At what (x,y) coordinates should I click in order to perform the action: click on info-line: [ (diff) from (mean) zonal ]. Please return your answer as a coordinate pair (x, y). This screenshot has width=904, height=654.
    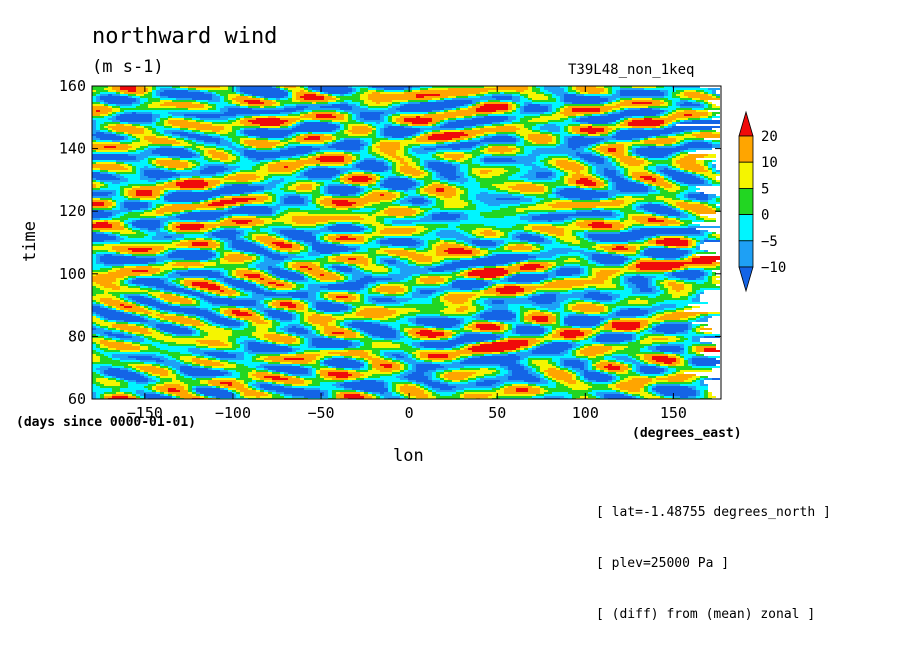
    Looking at the image, I should click on (706, 614).